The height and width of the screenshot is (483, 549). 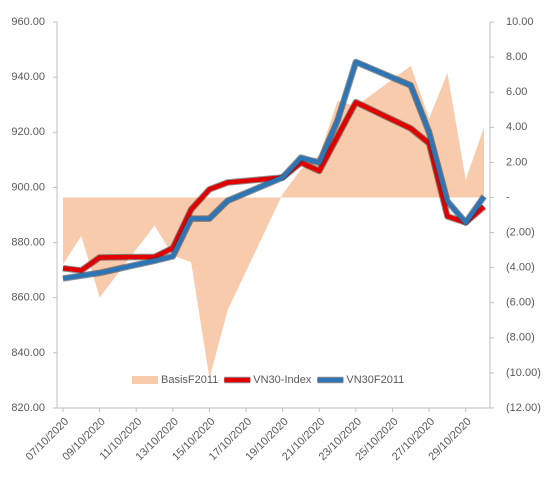 I want to click on y-tick-label: 900.00, so click(x=28, y=187).